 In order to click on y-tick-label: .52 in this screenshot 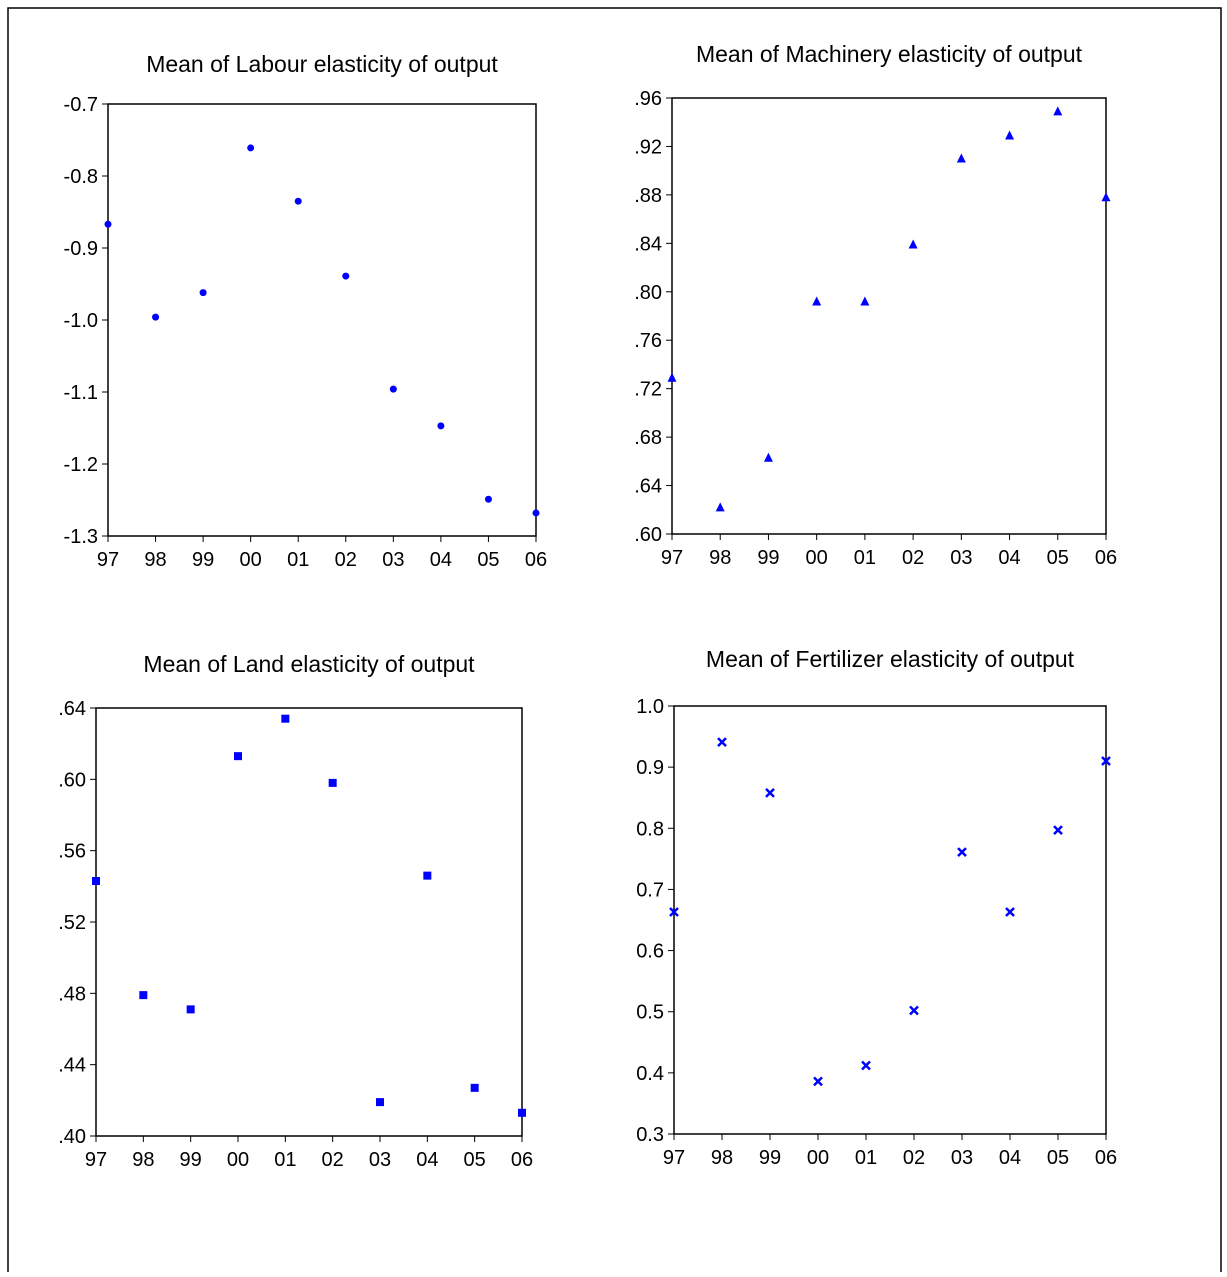, I will do `click(72, 923)`.